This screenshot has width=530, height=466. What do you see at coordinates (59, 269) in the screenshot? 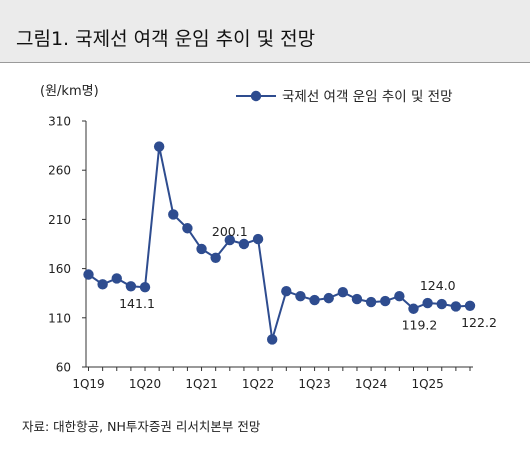
I see `y-tick-label: 160` at bounding box center [59, 269].